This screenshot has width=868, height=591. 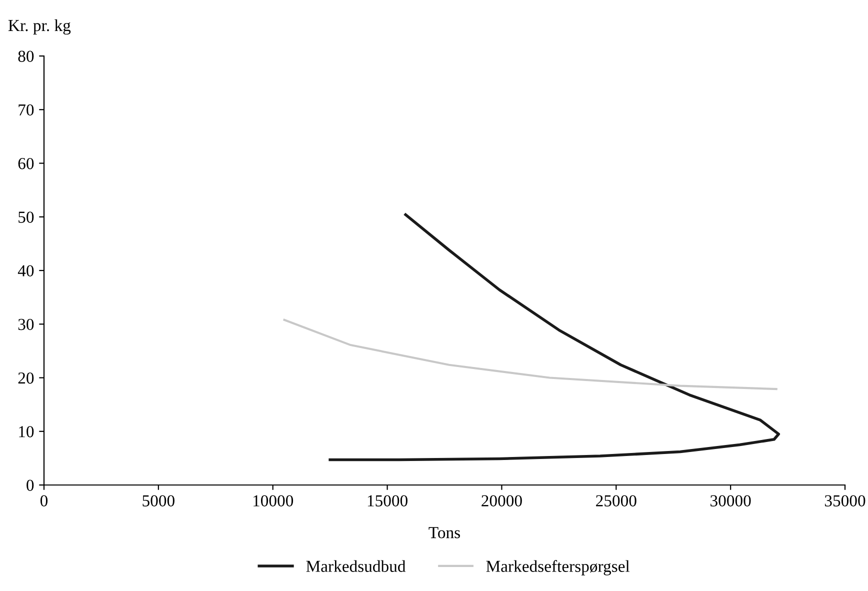 What do you see at coordinates (730, 500) in the screenshot?
I see `x-tick-label: 30000` at bounding box center [730, 500].